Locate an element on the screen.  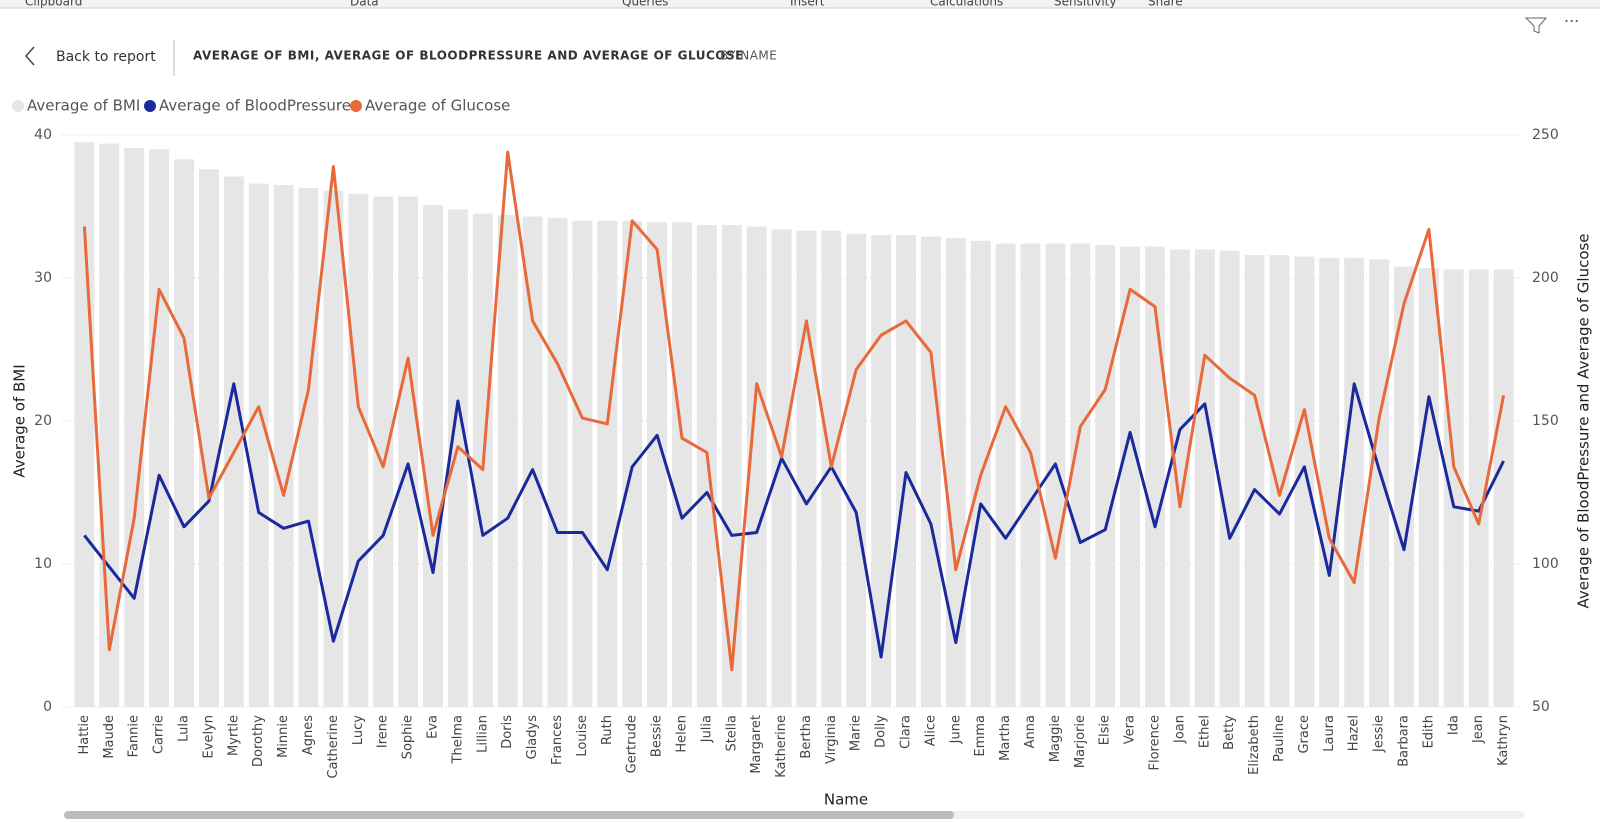
x-tick-label: Laura is located at coordinates (1329, 733).